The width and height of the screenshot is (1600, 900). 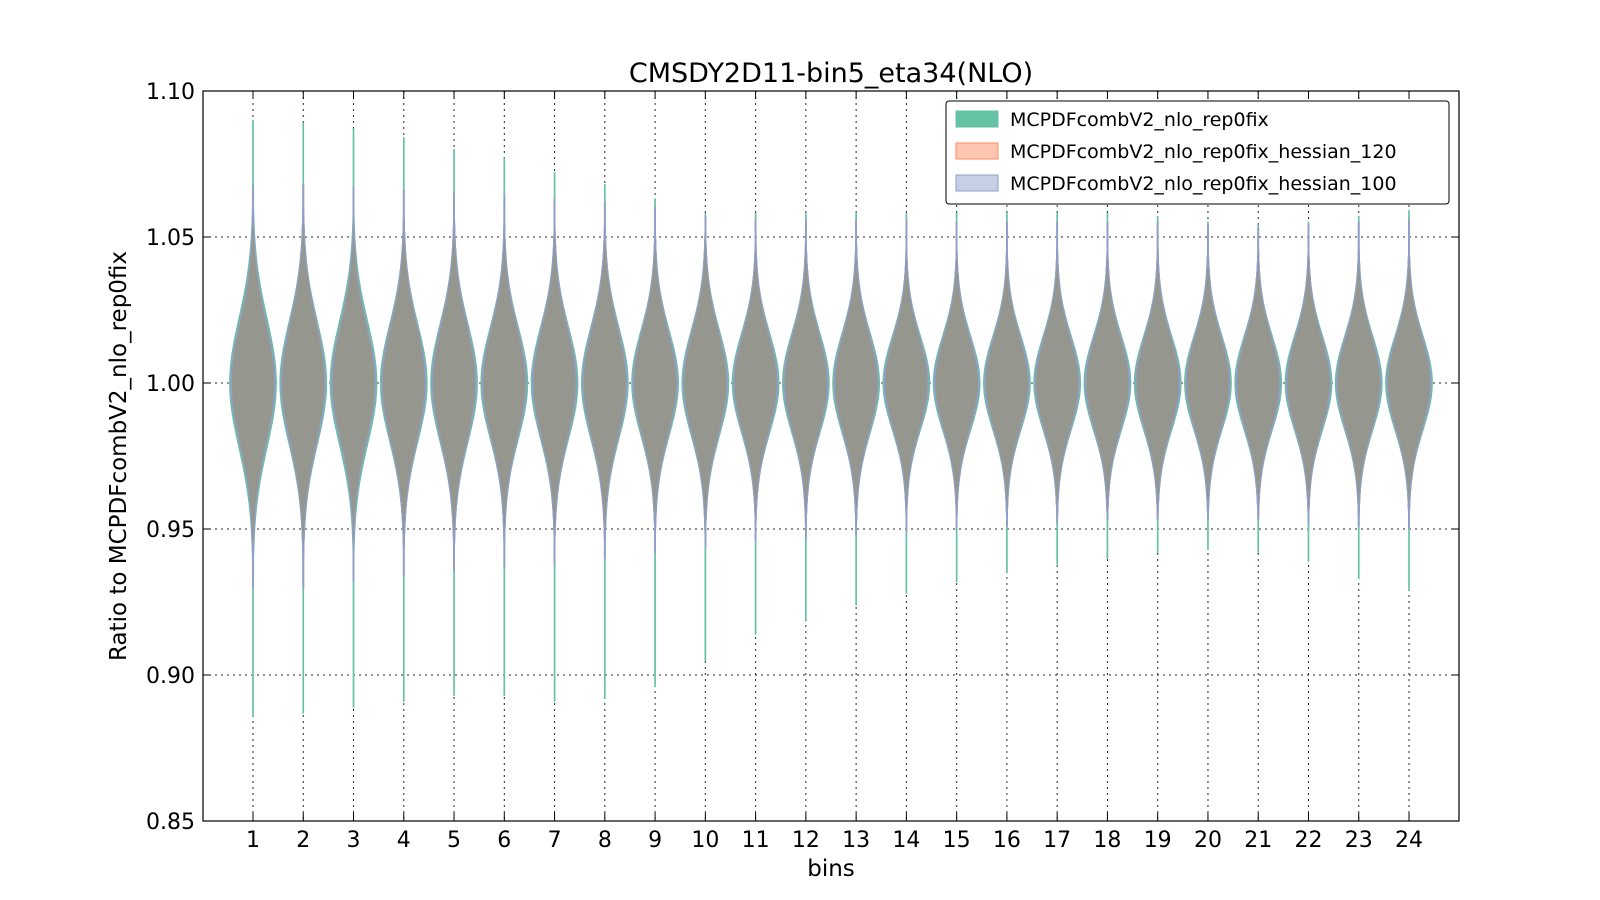 I want to click on x-tick-label: 3, so click(x=354, y=840).